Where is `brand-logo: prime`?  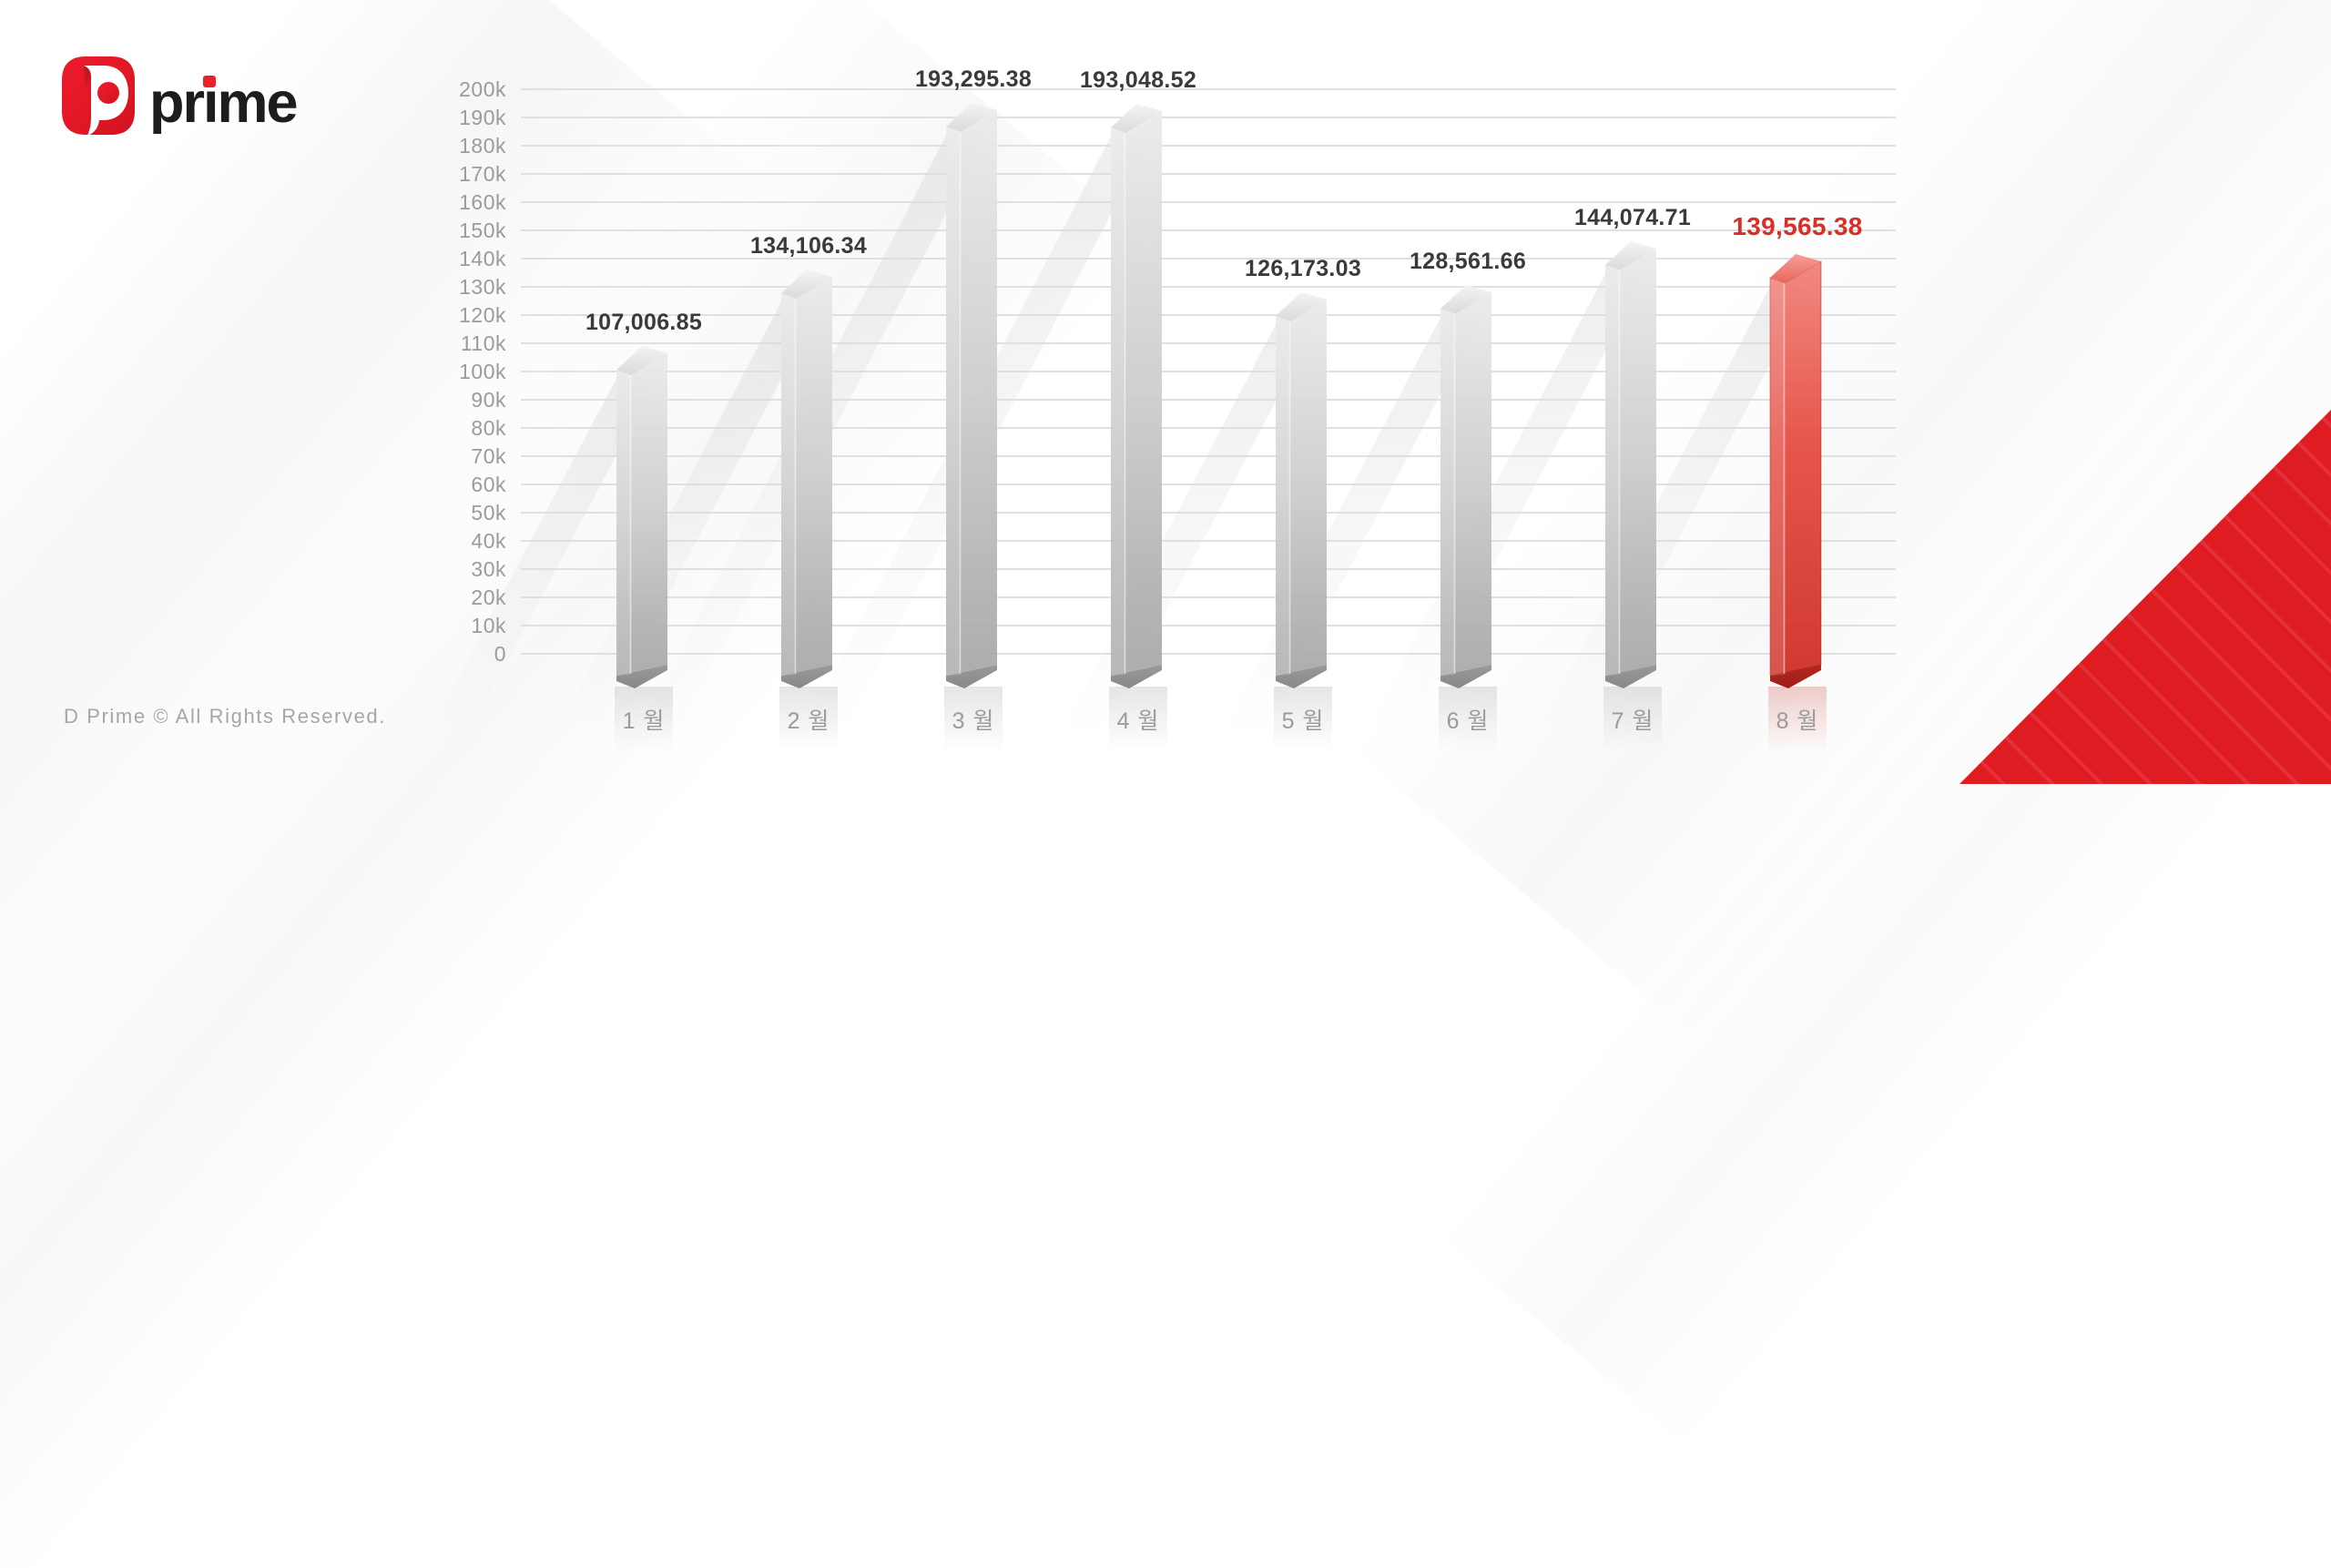 brand-logo: prime is located at coordinates (179, 96).